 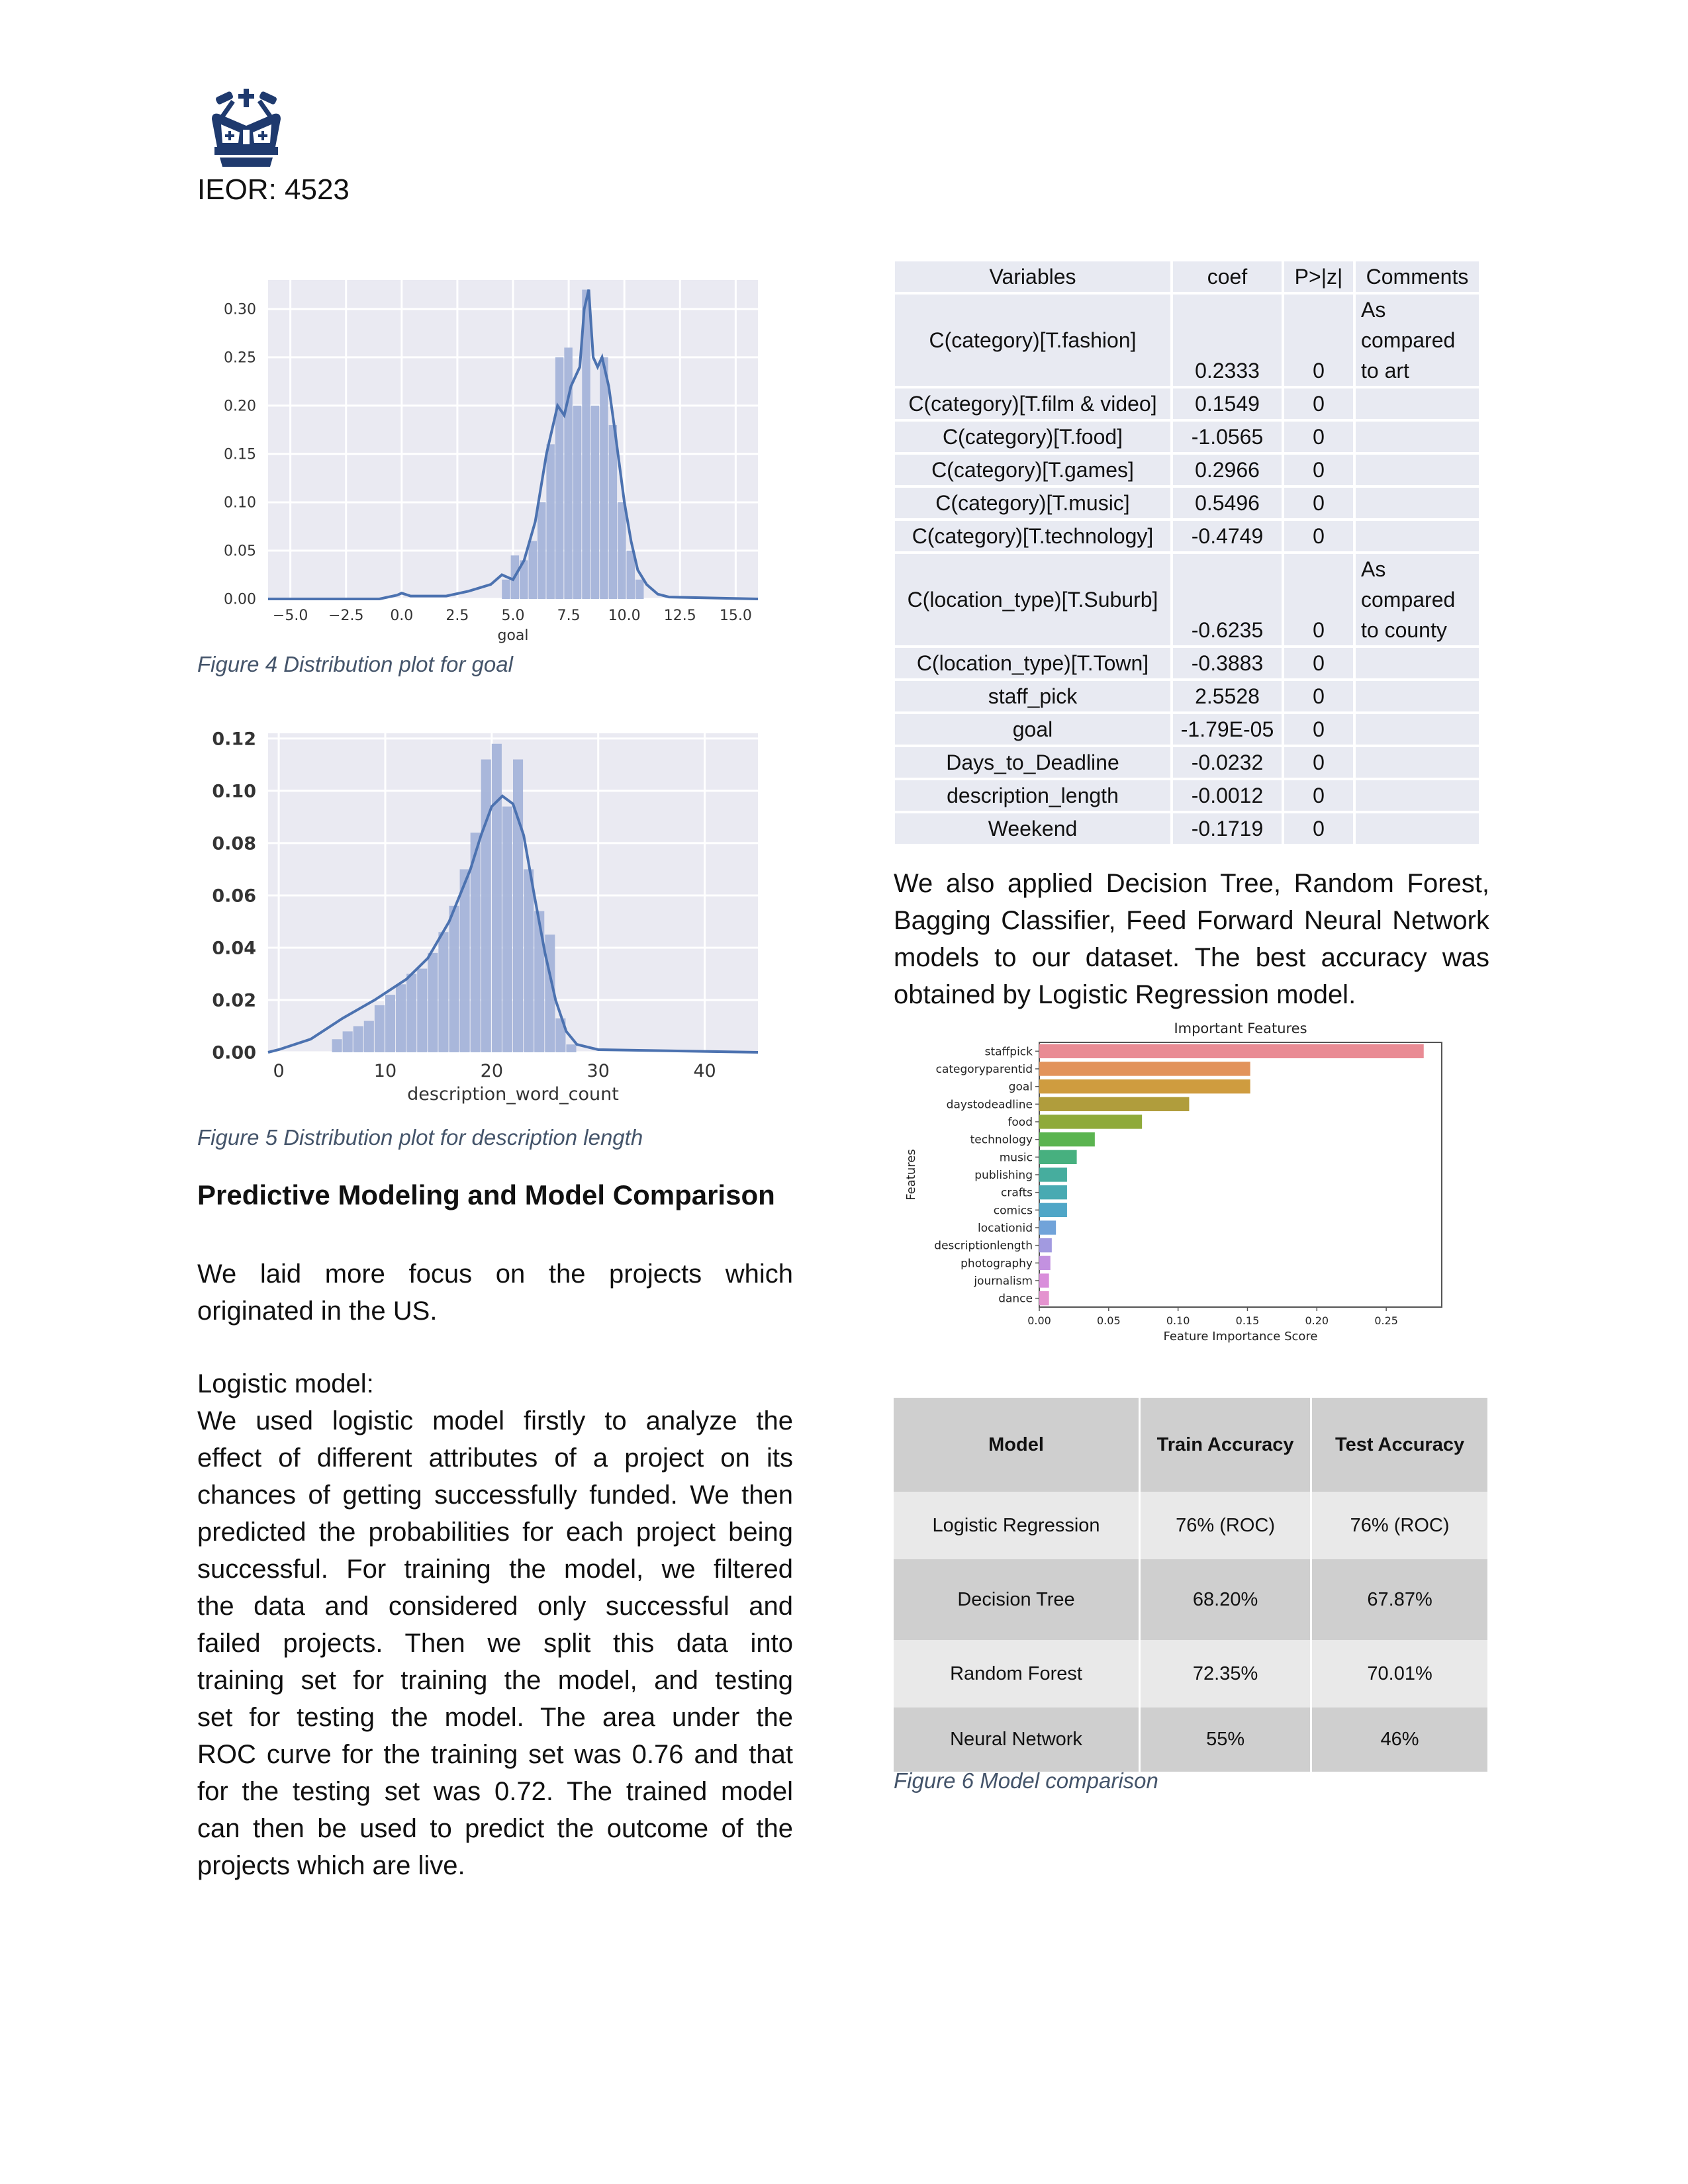 I want to click on x-tick-label: 30, so click(x=598, y=1071).